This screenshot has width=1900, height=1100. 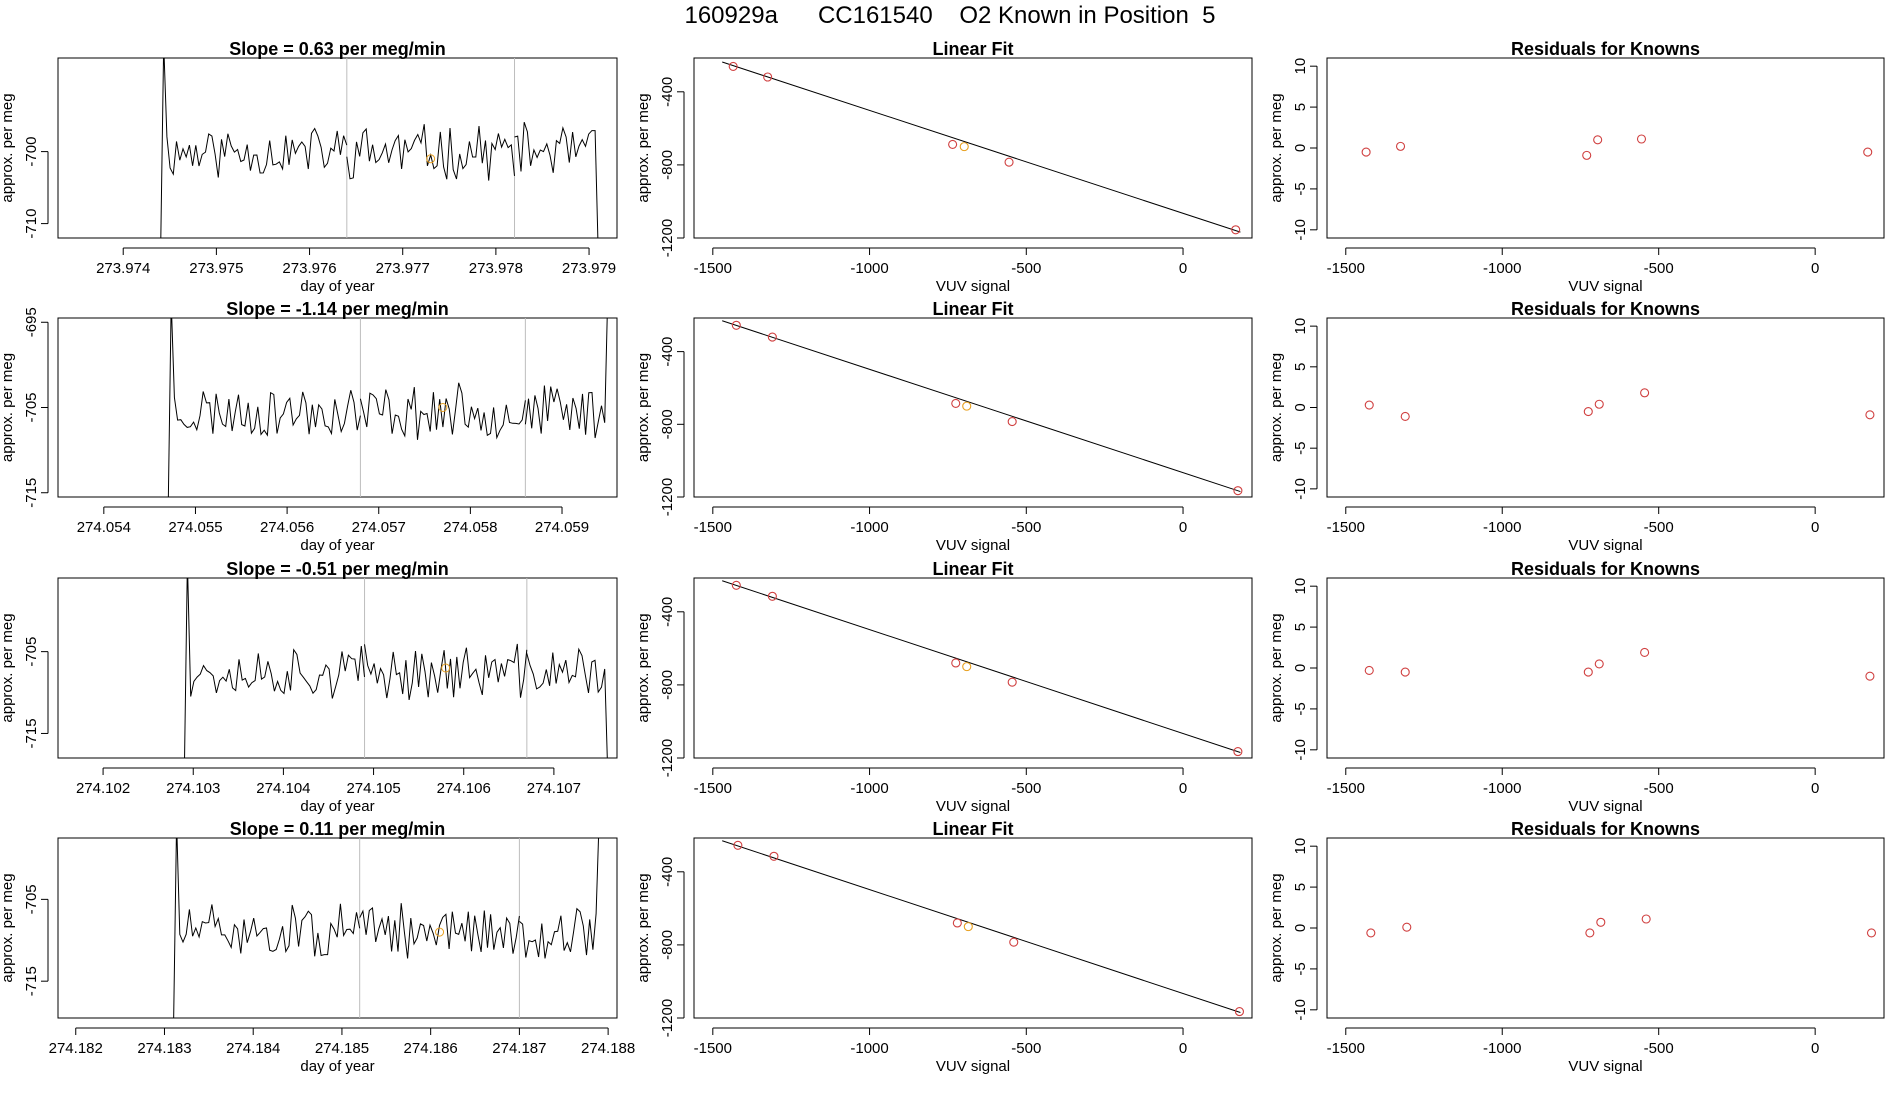 What do you see at coordinates (731, 15) in the screenshot?
I see `run-id: 160929a` at bounding box center [731, 15].